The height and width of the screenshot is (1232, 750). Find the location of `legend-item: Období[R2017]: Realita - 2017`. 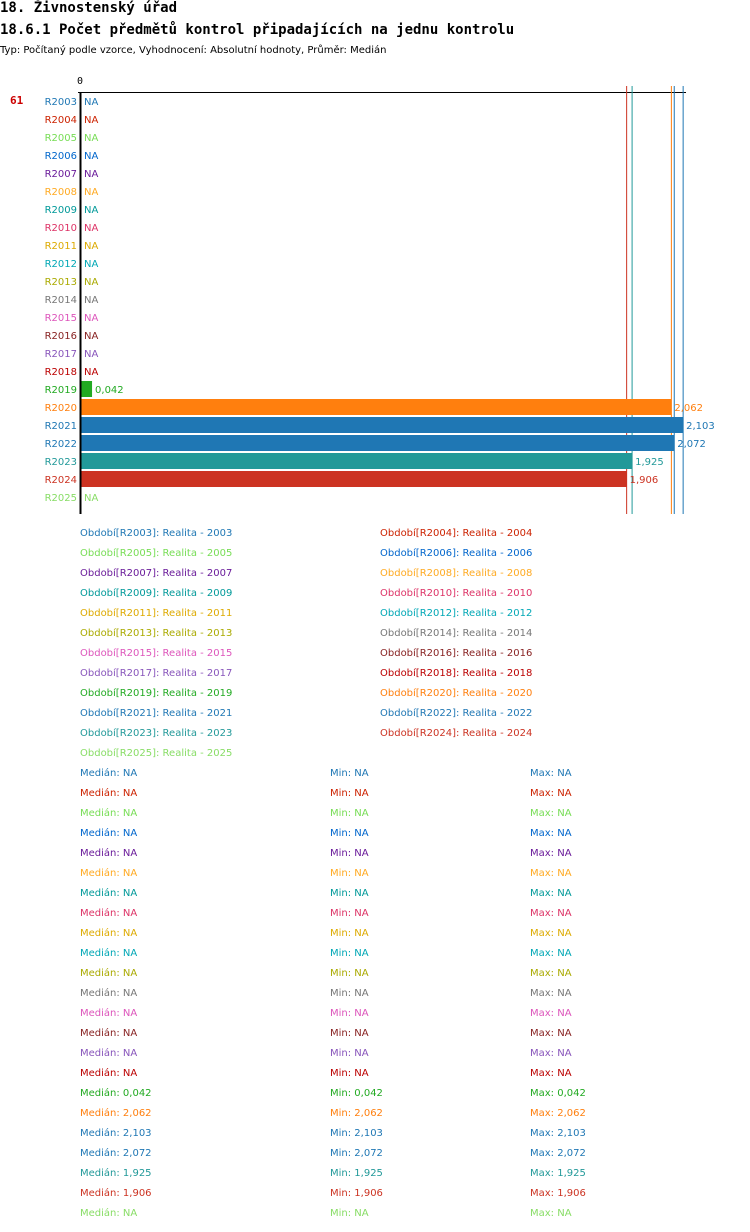

legend-item: Období[R2017]: Realita - 2017 is located at coordinates (156, 673).